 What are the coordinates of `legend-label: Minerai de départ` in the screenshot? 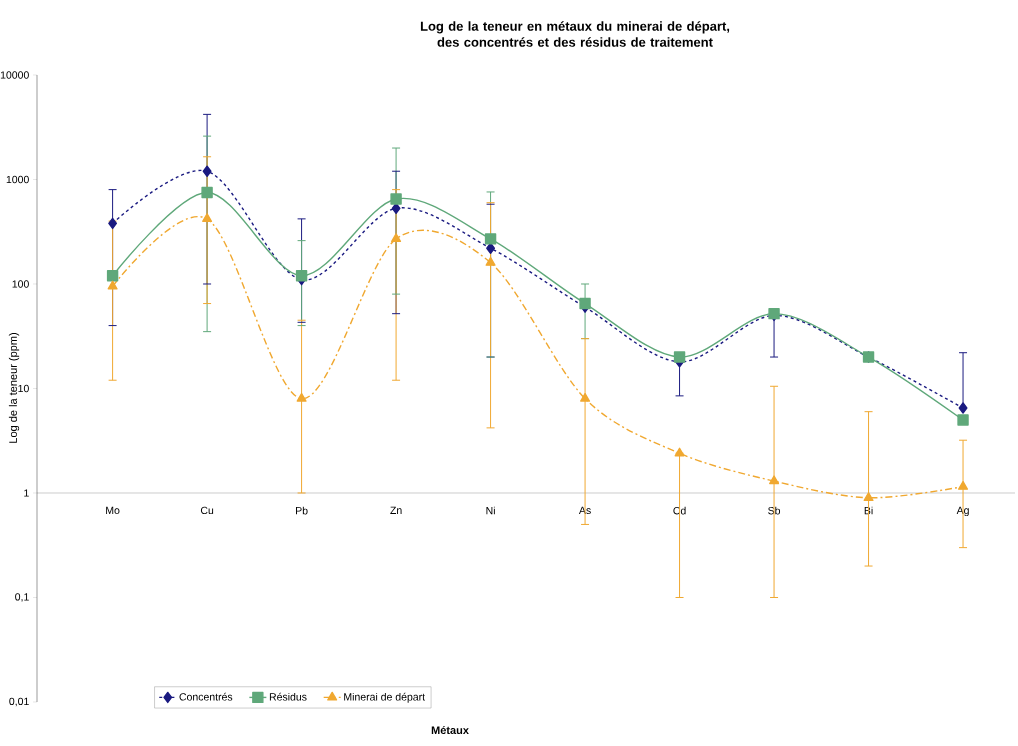 It's located at (384, 697).